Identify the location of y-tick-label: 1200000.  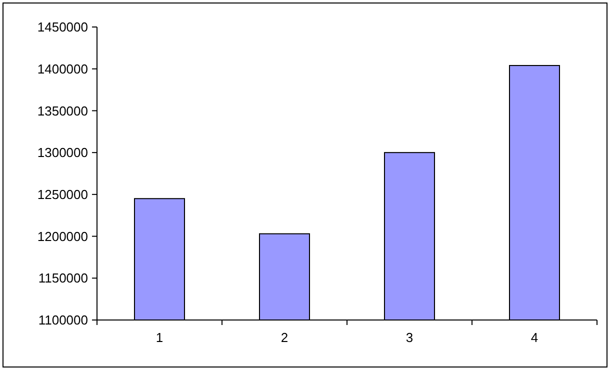
(62, 236).